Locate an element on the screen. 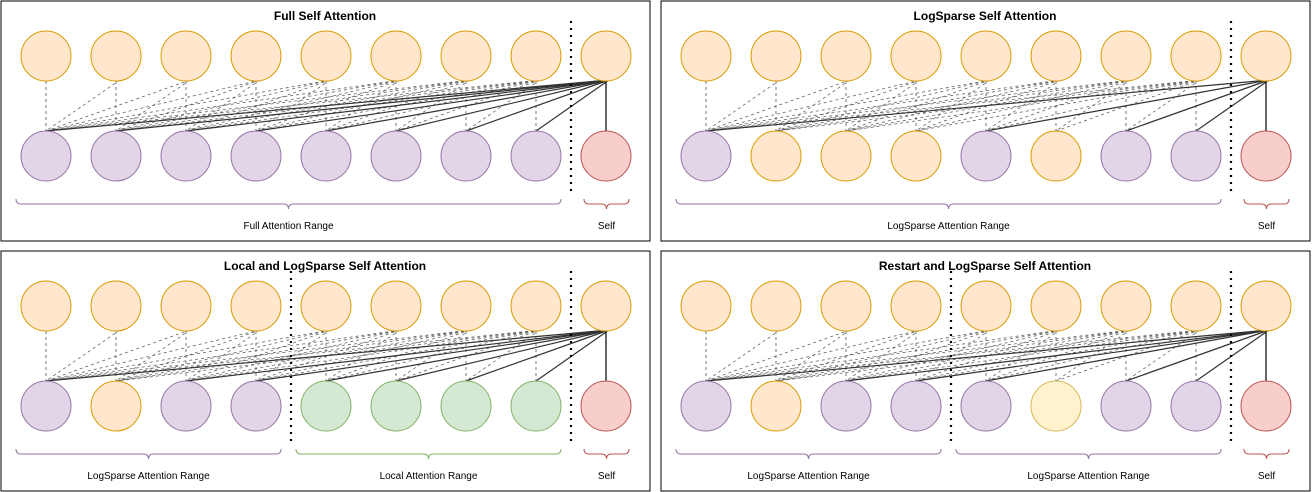  panel-title: LogSparse Self Attention is located at coordinates (985, 16).